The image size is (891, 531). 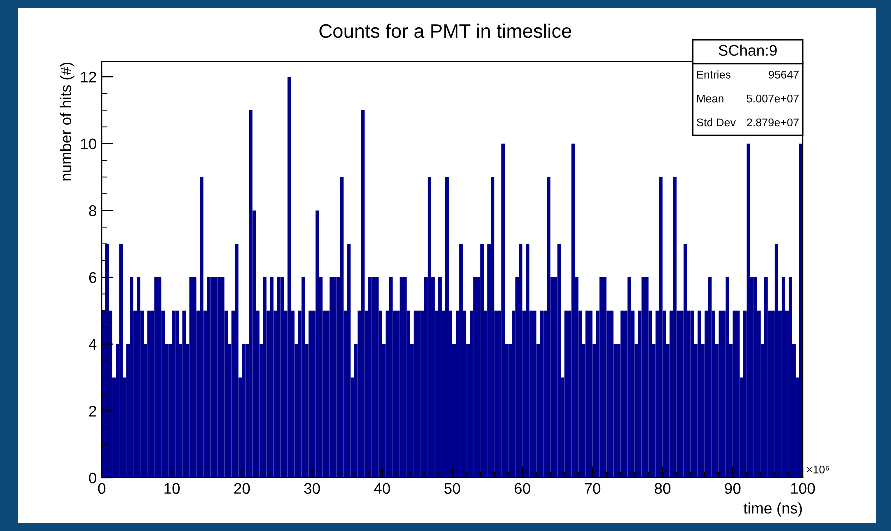 I want to click on text: ×10⁶, so click(x=818, y=470).